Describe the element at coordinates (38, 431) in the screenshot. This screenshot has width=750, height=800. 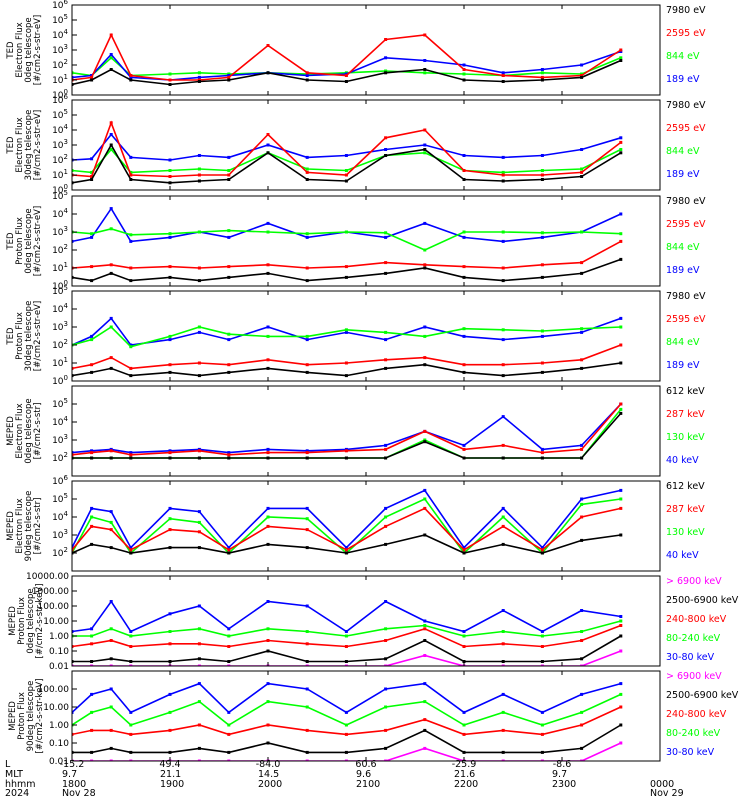
I see `y-axis-label: [#/cm2-s-str]` at that location.